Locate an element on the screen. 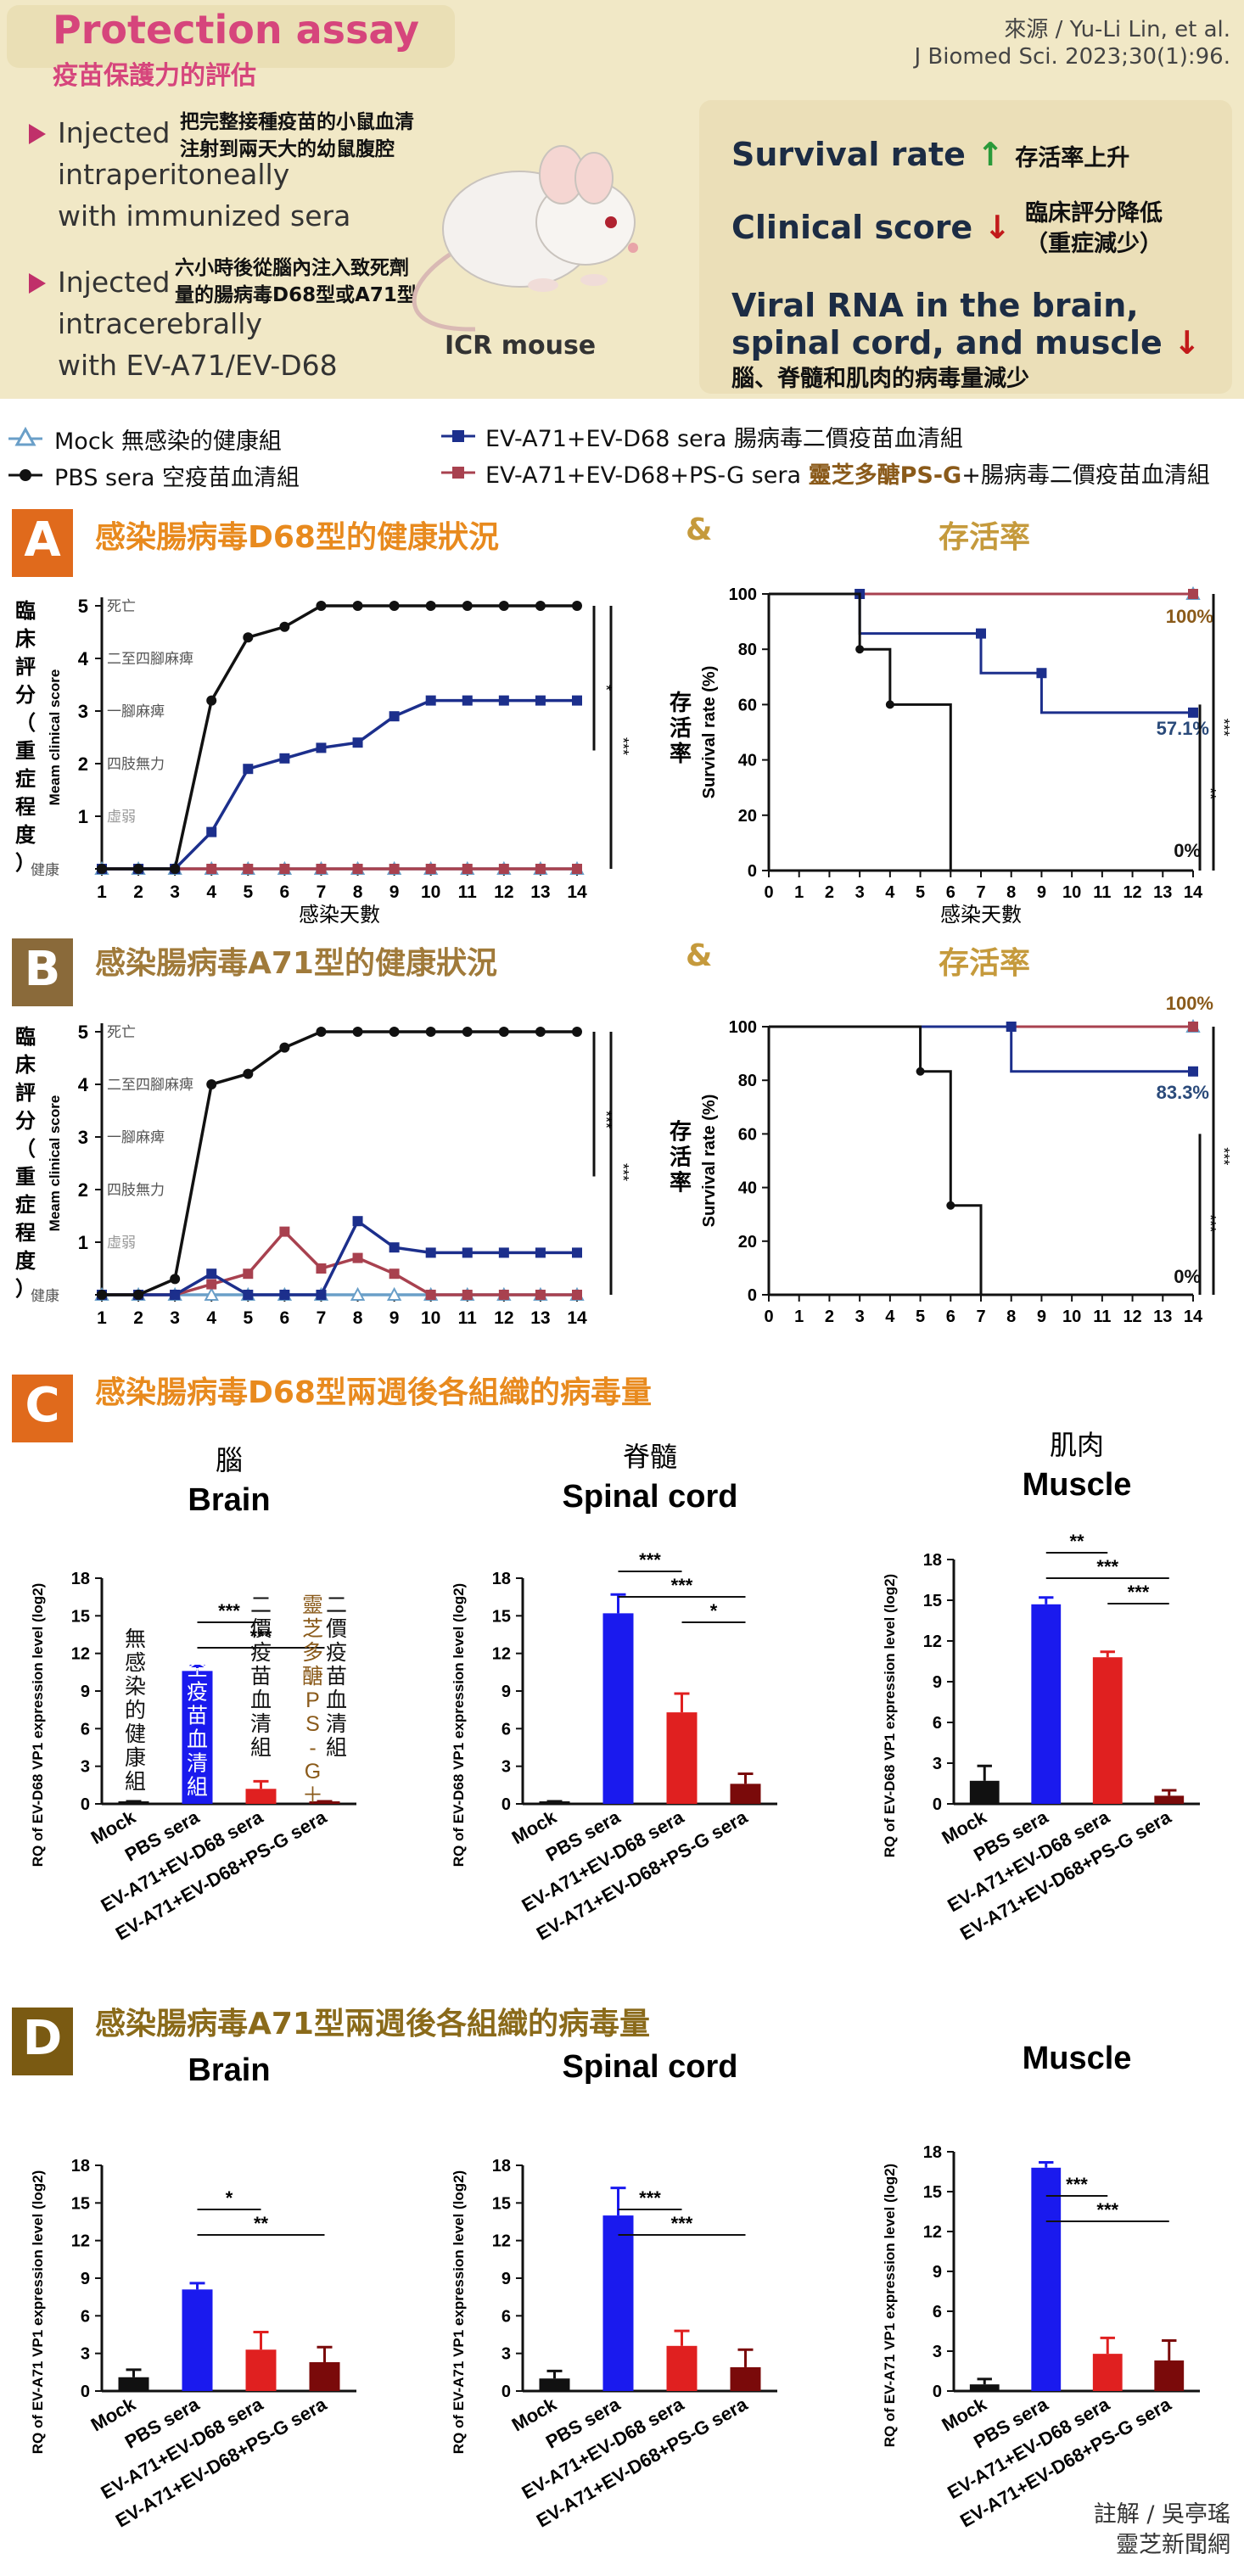 The width and height of the screenshot is (1244, 2576). panel-d-badge is located at coordinates (43, 2042).